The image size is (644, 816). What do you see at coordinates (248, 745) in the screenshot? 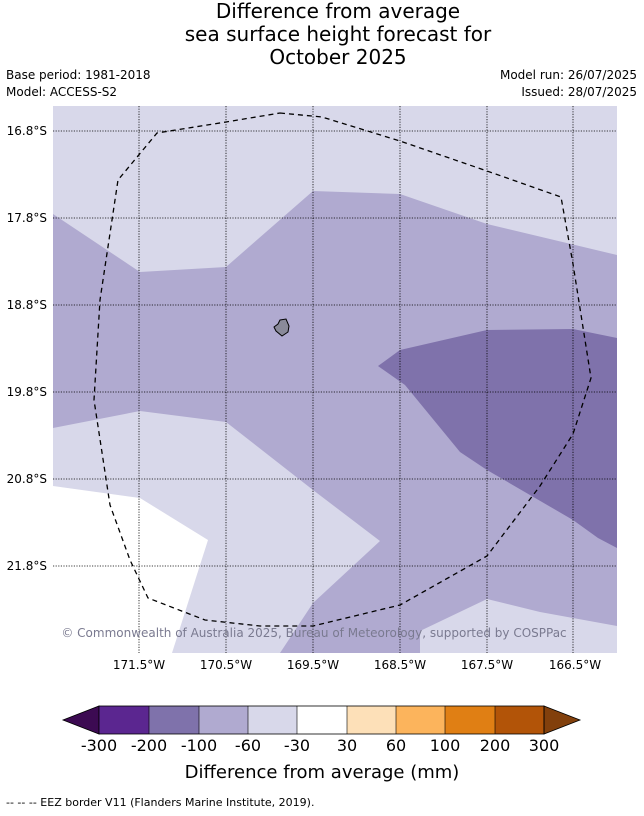
I see `colorbar-tick-label: -60` at bounding box center [248, 745].